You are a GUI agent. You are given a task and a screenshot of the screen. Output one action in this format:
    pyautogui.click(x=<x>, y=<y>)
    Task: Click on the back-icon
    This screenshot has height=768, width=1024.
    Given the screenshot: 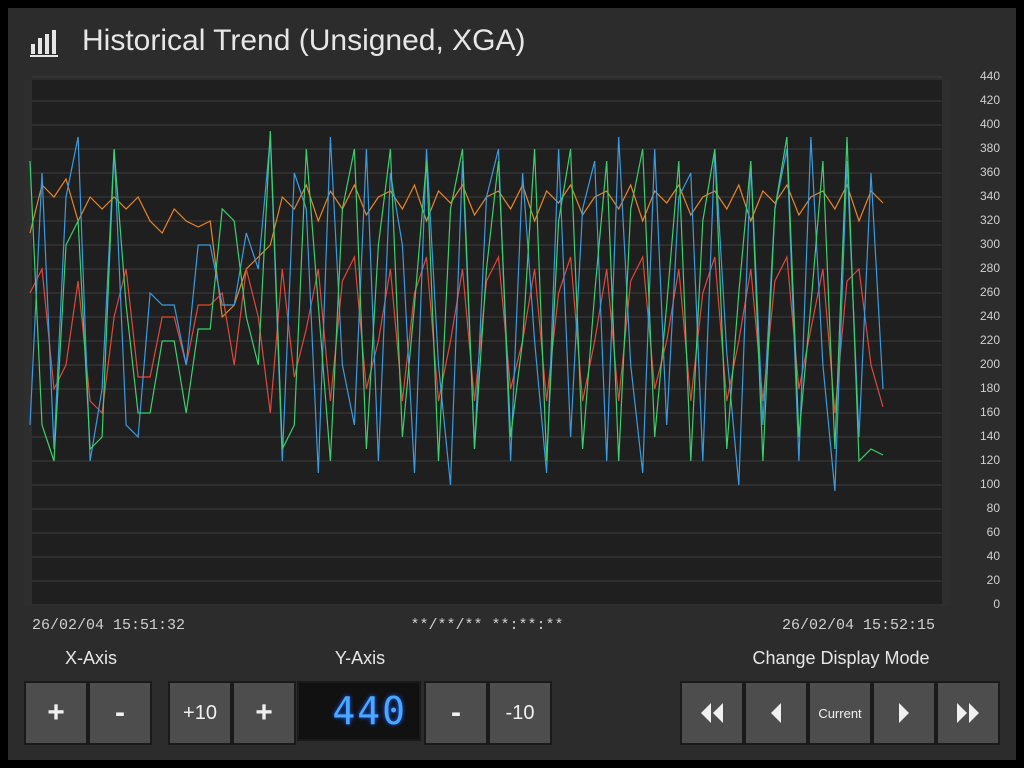 What is the action you would take?
    pyautogui.click(x=776, y=713)
    